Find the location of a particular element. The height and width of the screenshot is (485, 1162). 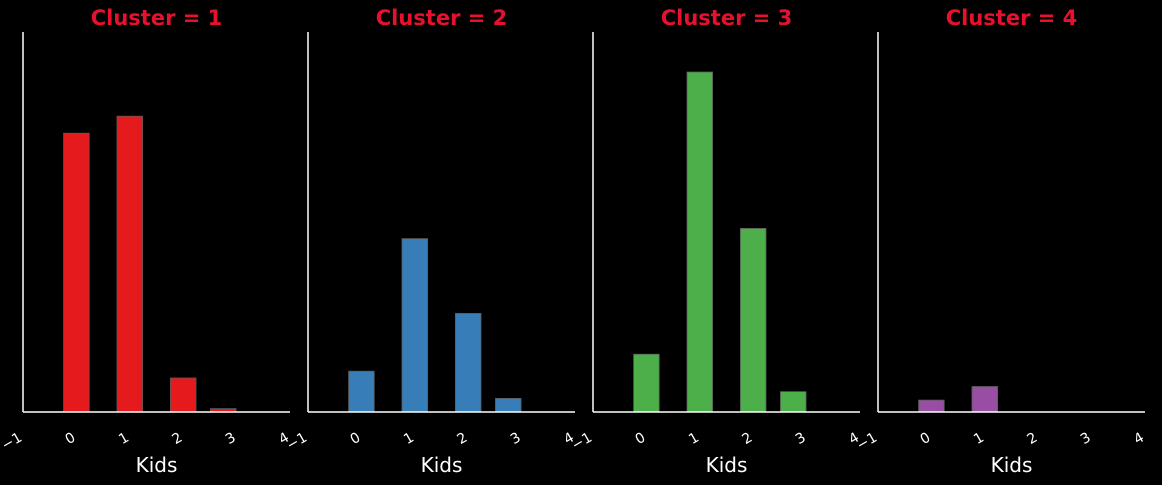

facet-title: Cluster = 2 is located at coordinates (442, 18).